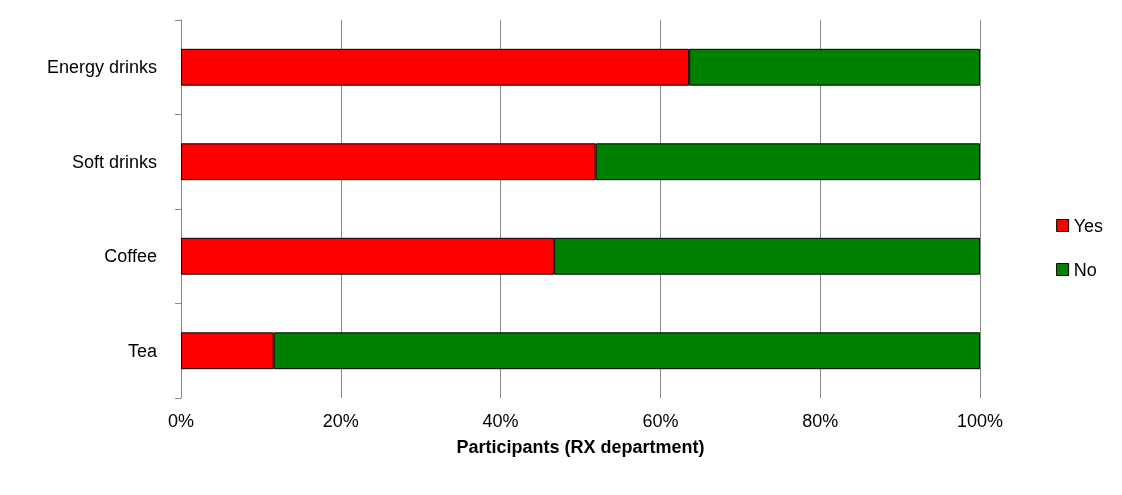  What do you see at coordinates (130, 256) in the screenshot?
I see `y-tick-label: Coffee` at bounding box center [130, 256].